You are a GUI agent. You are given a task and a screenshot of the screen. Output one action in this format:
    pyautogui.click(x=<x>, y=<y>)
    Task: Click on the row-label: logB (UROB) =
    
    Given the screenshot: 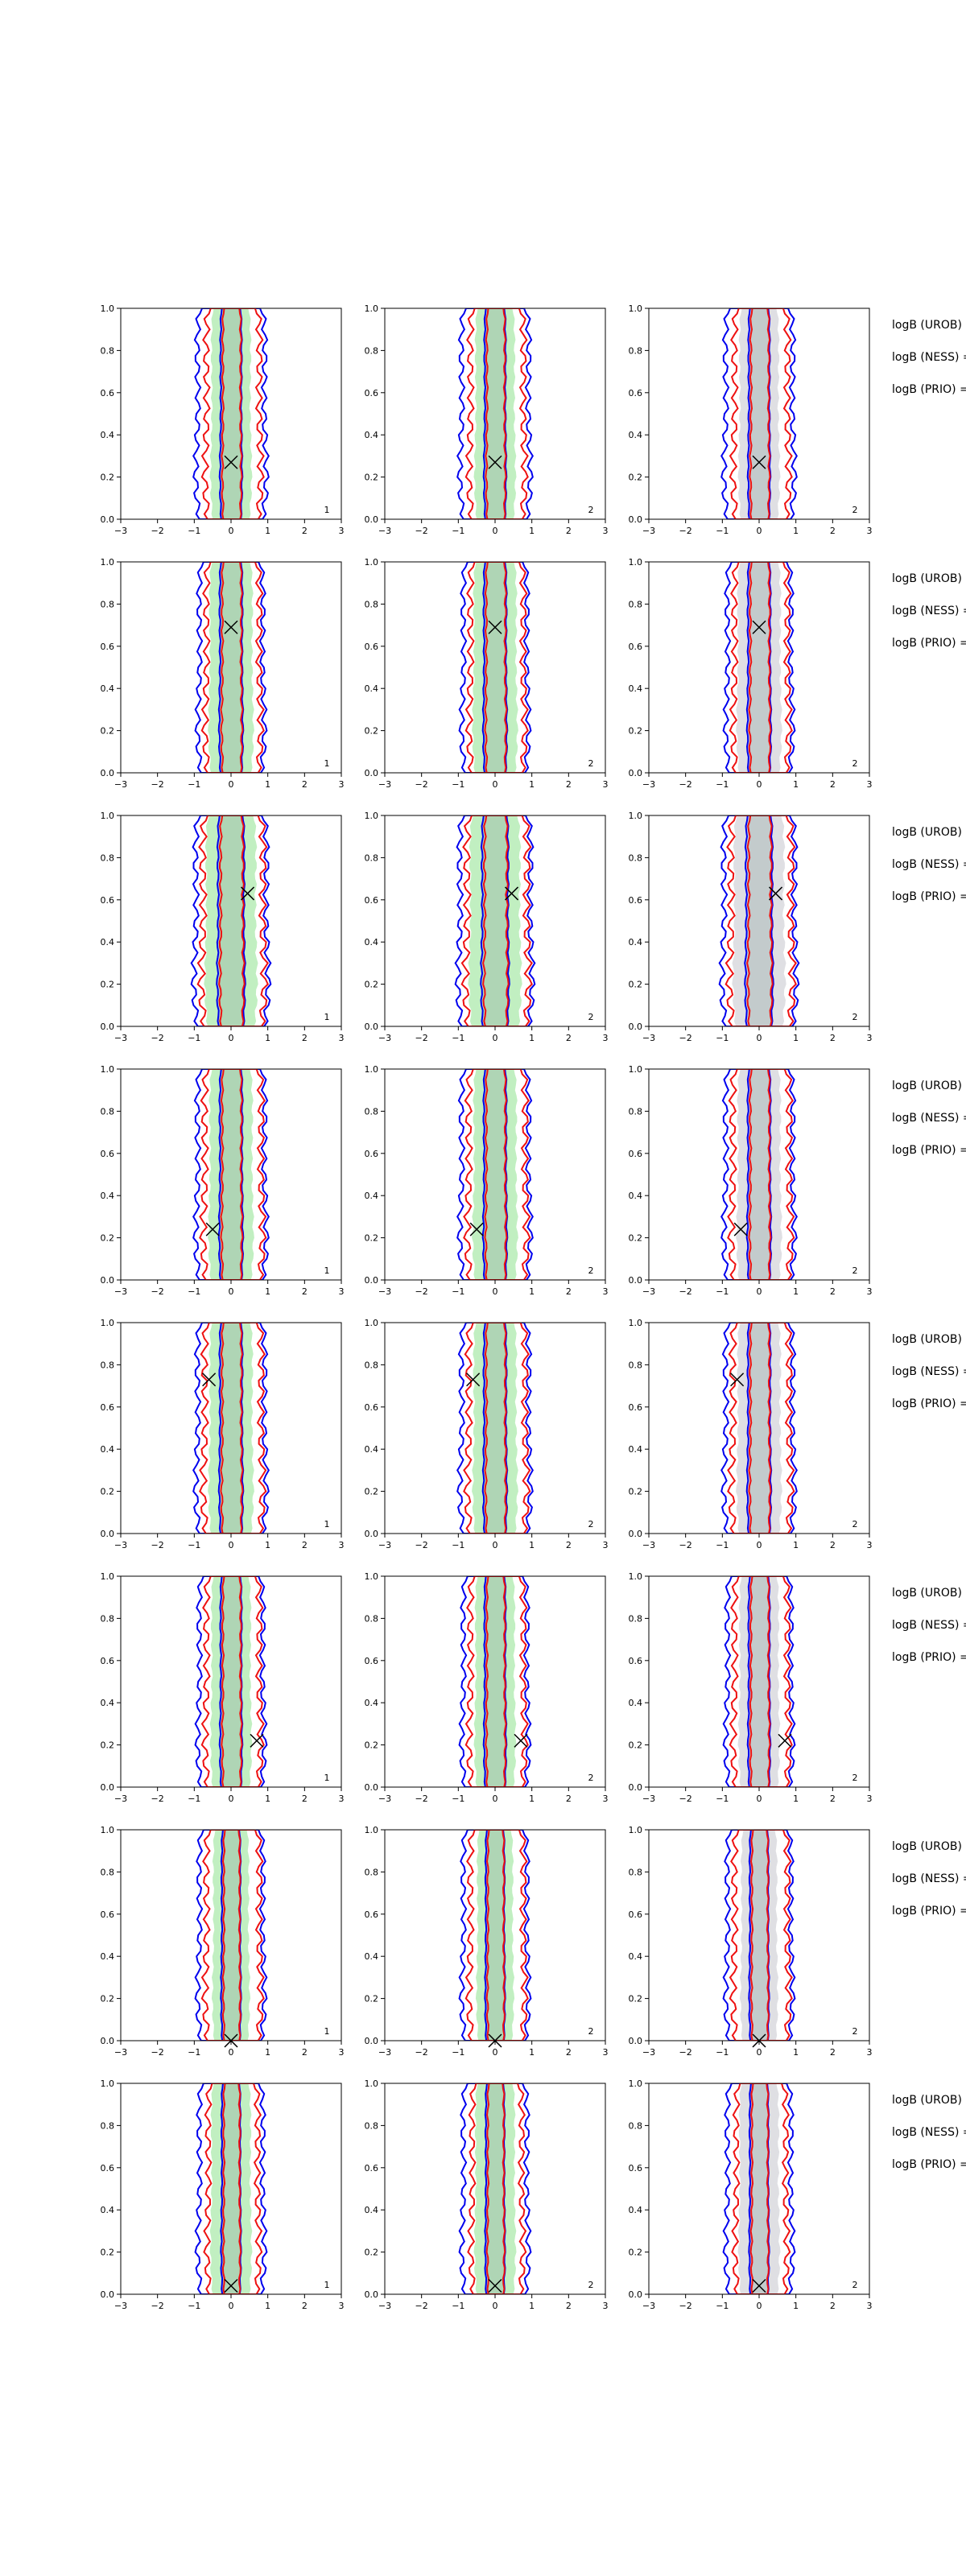 What is the action you would take?
    pyautogui.click(x=929, y=832)
    